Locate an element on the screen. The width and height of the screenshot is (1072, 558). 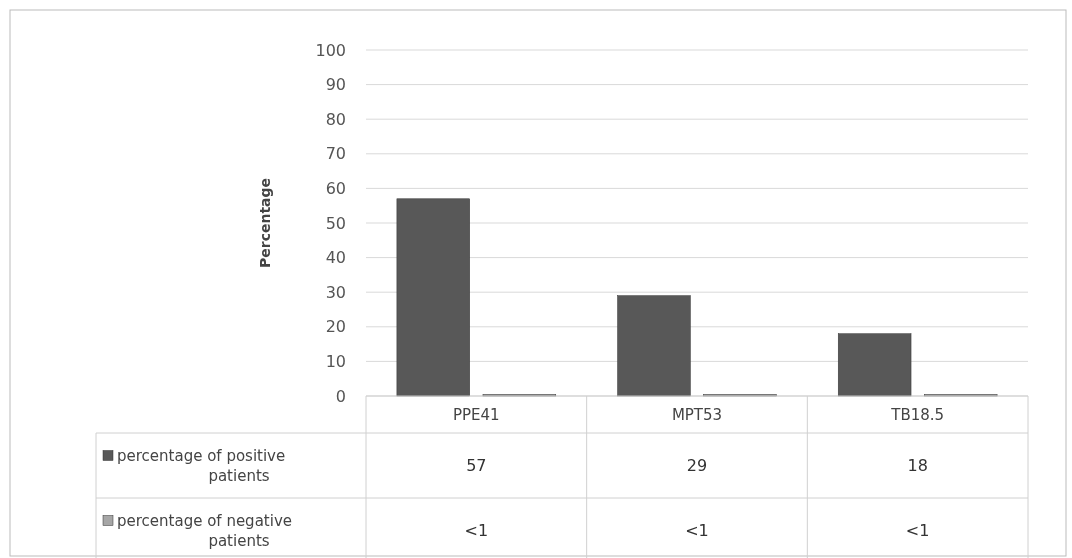
y-tick-label: 10 is located at coordinates (335, 361).